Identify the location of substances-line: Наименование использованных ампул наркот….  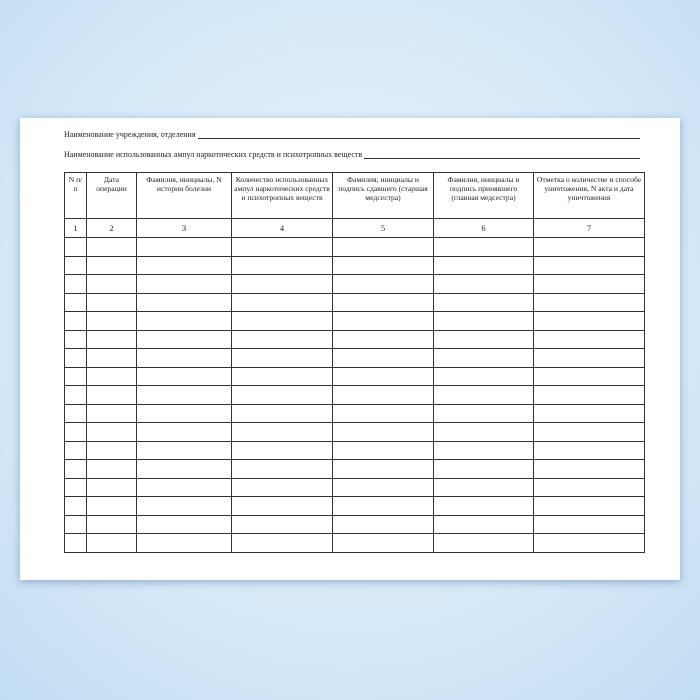
(352, 154).